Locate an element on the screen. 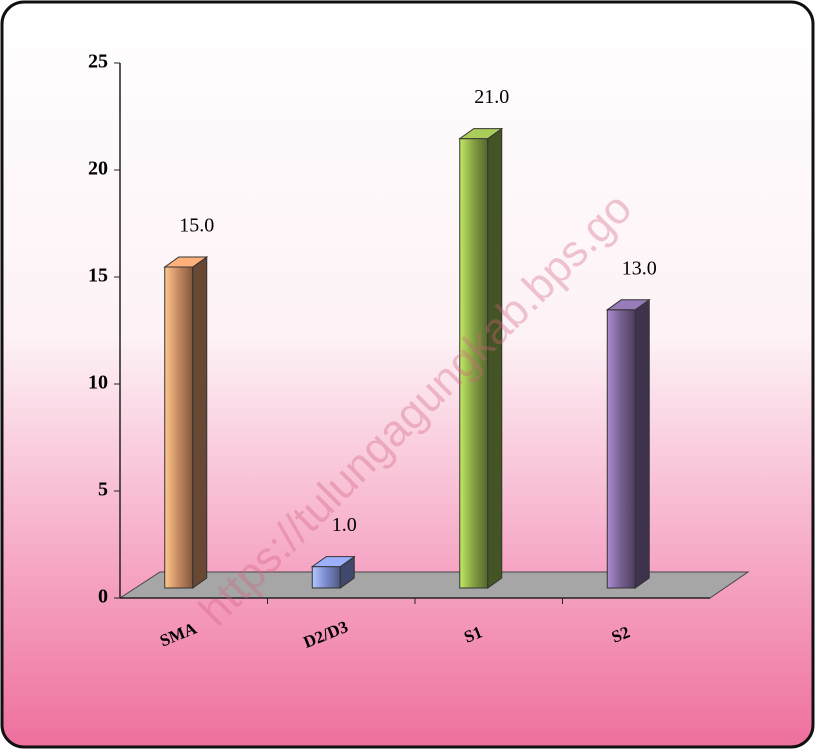 This screenshot has width=817, height=751. y-tick-label: 15 is located at coordinates (98, 276).